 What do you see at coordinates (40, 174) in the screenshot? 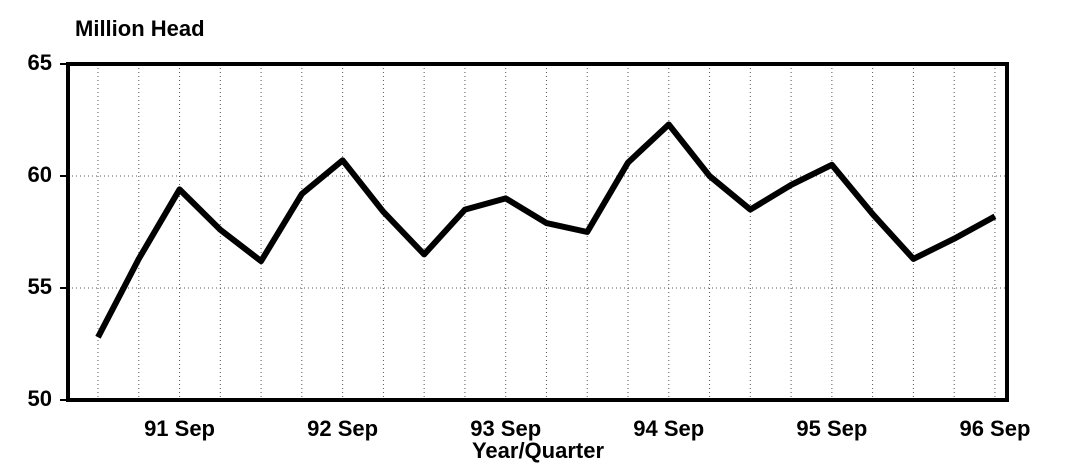
I see `y-tick-label: 60` at bounding box center [40, 174].